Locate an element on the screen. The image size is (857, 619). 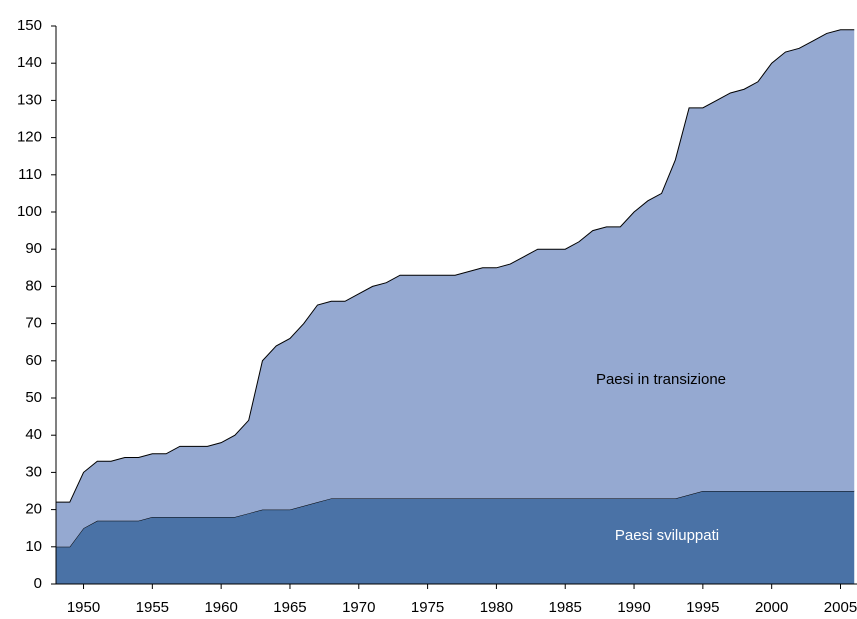
y-tick-label: 130 is located at coordinates (29, 99).